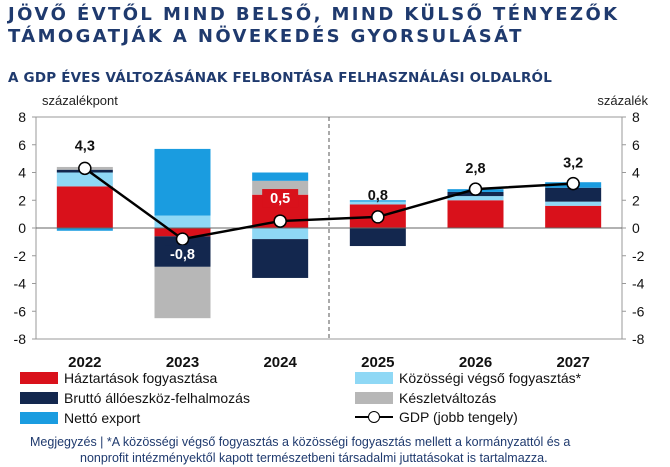 The width and height of the screenshot is (670, 467). Describe the element at coordinates (102, 418) in the screenshot. I see `legend-label-net-export: Nettó export` at that location.